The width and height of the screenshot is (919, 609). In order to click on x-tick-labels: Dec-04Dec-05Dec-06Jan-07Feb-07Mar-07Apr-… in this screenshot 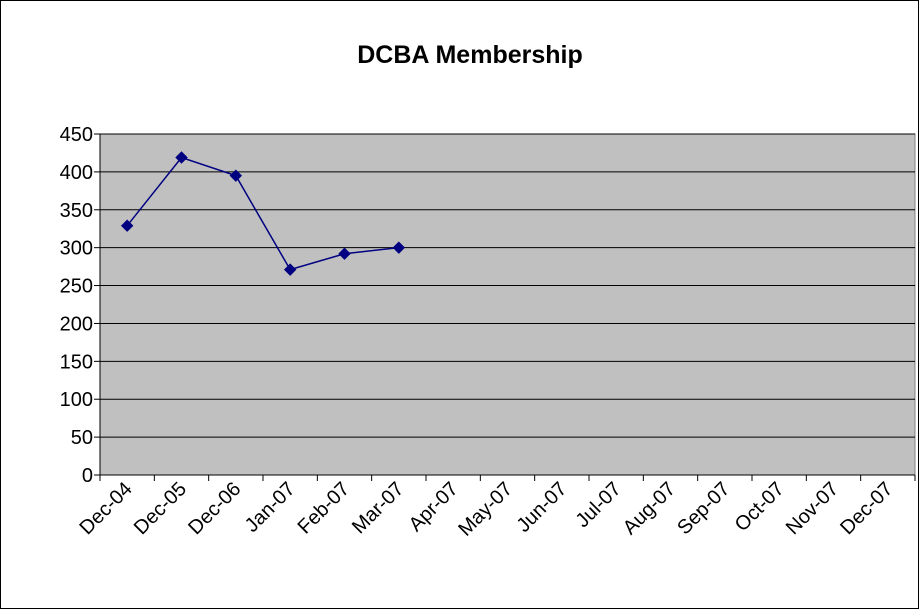, I will do `click(487, 509)`.